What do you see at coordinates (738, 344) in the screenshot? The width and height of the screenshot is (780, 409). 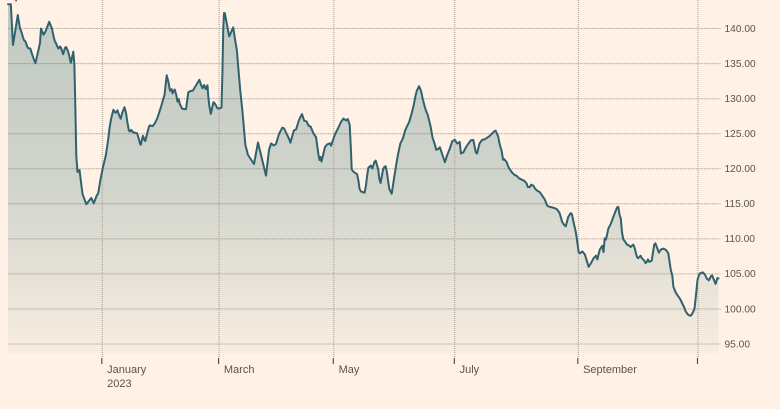 I see `svg-text: 95.00` at bounding box center [738, 344].